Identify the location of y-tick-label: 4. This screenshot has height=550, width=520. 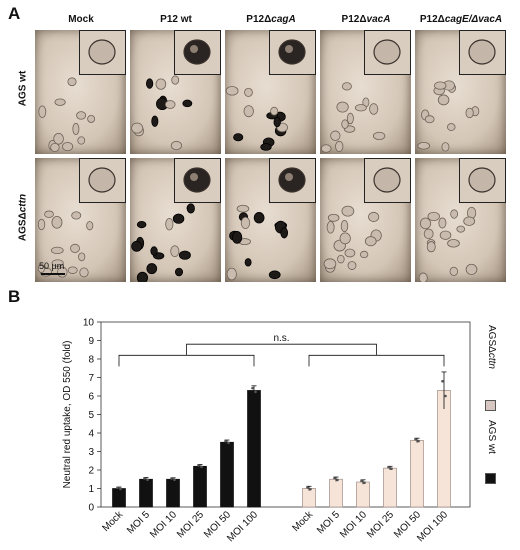
(91, 434).